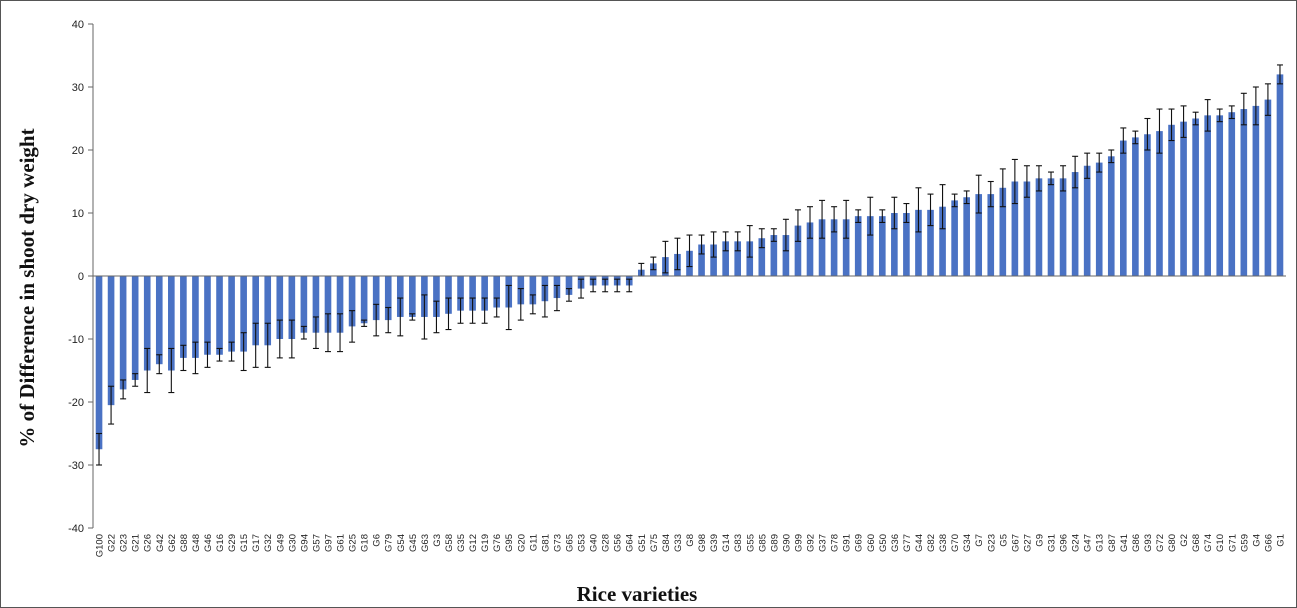 The image size is (1297, 608). I want to click on x-tick-label: G97, so click(328, 543).